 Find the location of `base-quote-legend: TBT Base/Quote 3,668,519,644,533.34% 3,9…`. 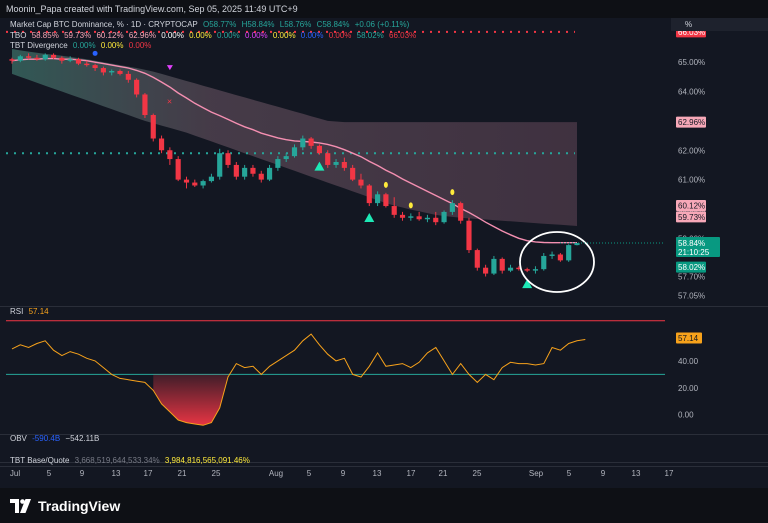

base-quote-legend: TBT Base/Quote 3,668,519,644,533.34% 3,9… is located at coordinates (131, 460).